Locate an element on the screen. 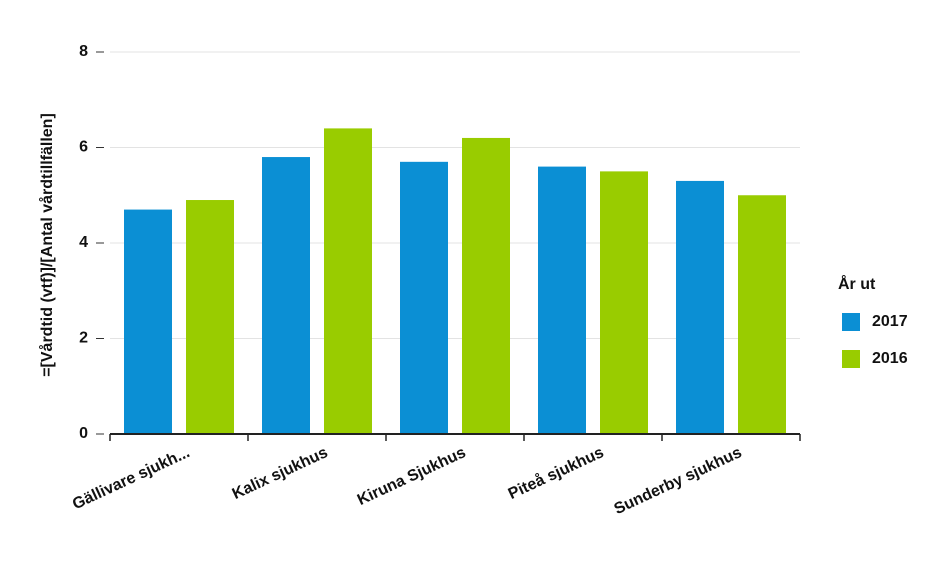  y-tick-label: 0 is located at coordinates (83, 433).